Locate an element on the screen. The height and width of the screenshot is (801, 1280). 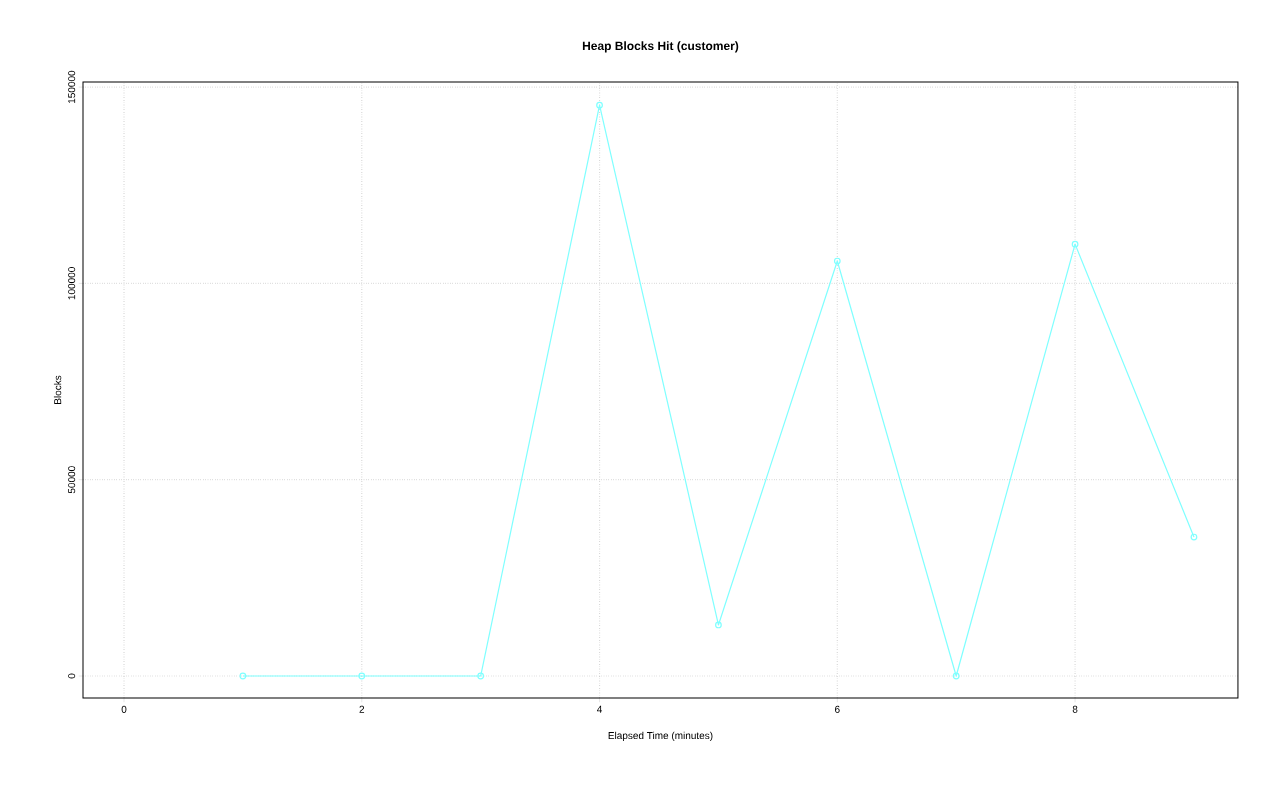
y-axis-title: Blocks is located at coordinates (57, 389).